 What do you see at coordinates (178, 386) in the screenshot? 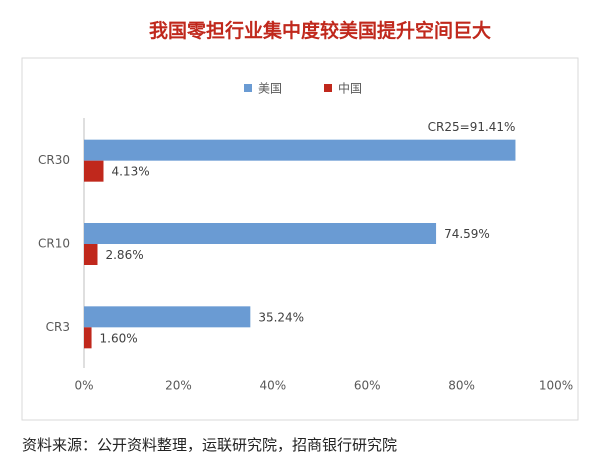
I see `x-tick-label: 20%` at bounding box center [178, 386].